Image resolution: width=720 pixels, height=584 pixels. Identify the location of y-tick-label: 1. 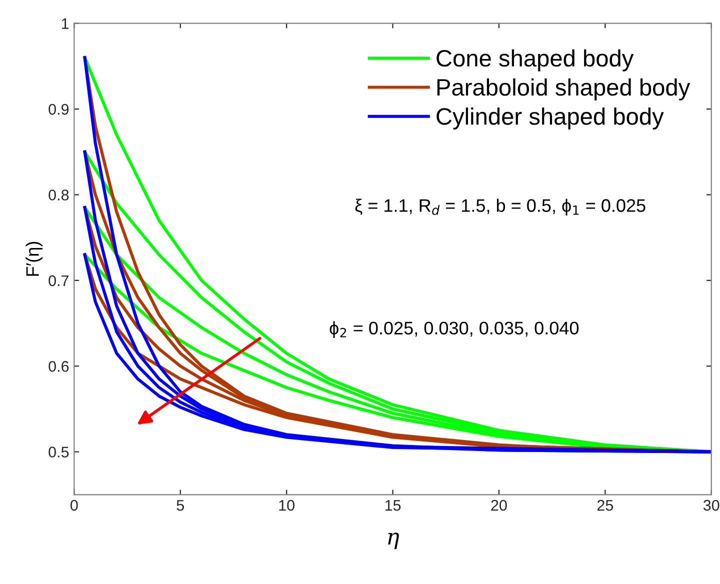
(65, 23).